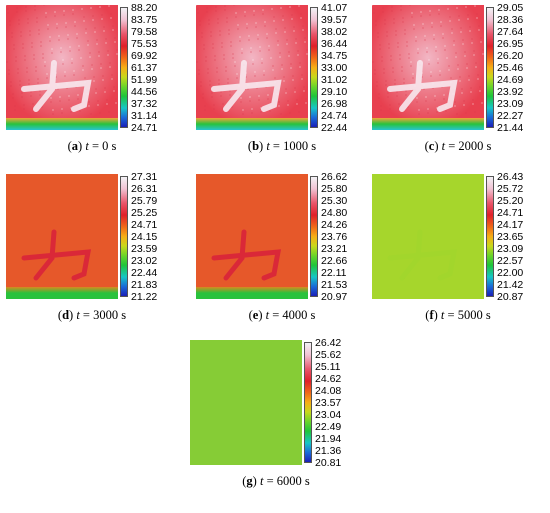 The width and height of the screenshot is (550, 513). I want to click on color-bar-tick-label: 22.27, so click(510, 116).